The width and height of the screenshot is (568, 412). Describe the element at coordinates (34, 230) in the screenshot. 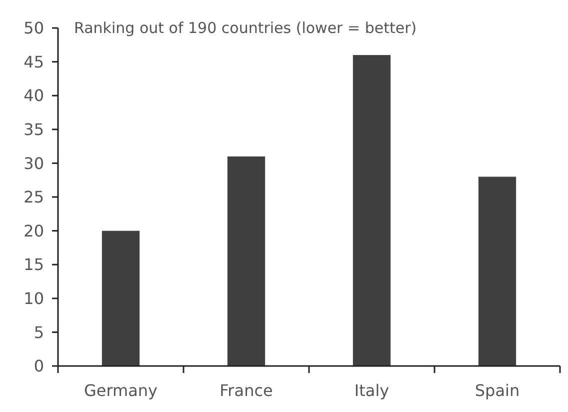

I see `y-tick-label: 20` at that location.